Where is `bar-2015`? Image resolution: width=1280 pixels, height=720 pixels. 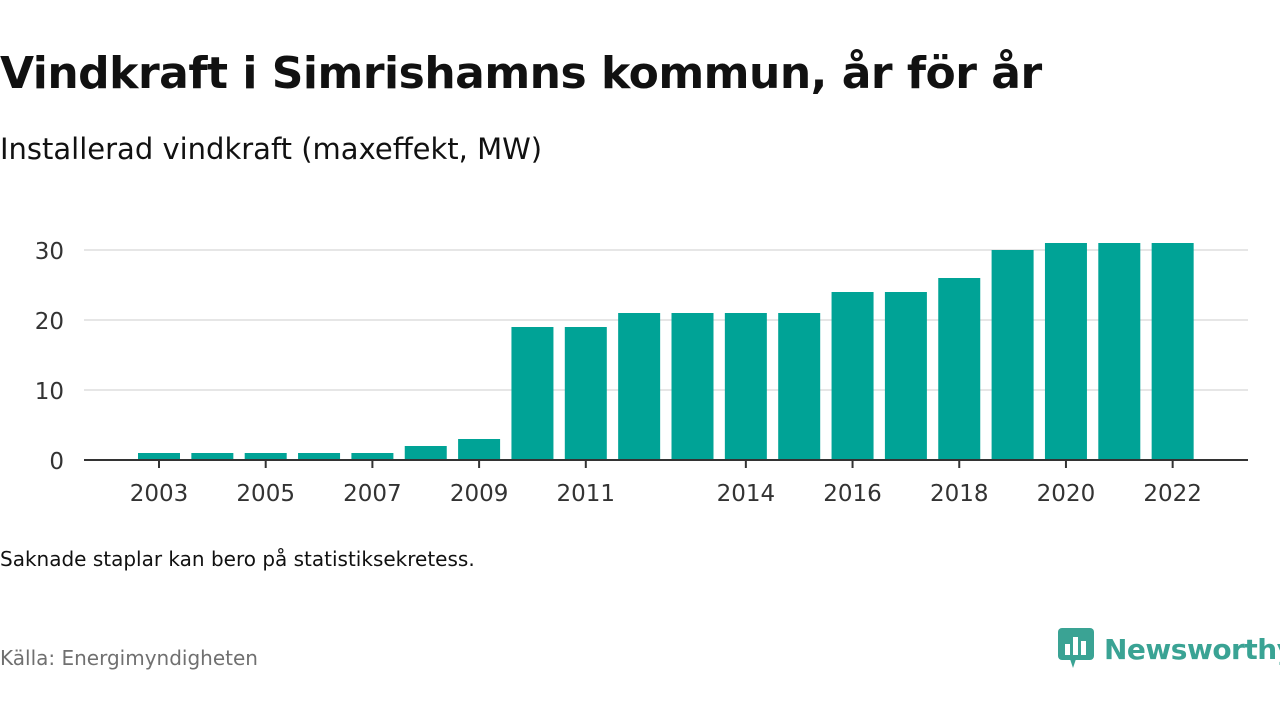
bar-2015 is located at coordinates (799, 386).